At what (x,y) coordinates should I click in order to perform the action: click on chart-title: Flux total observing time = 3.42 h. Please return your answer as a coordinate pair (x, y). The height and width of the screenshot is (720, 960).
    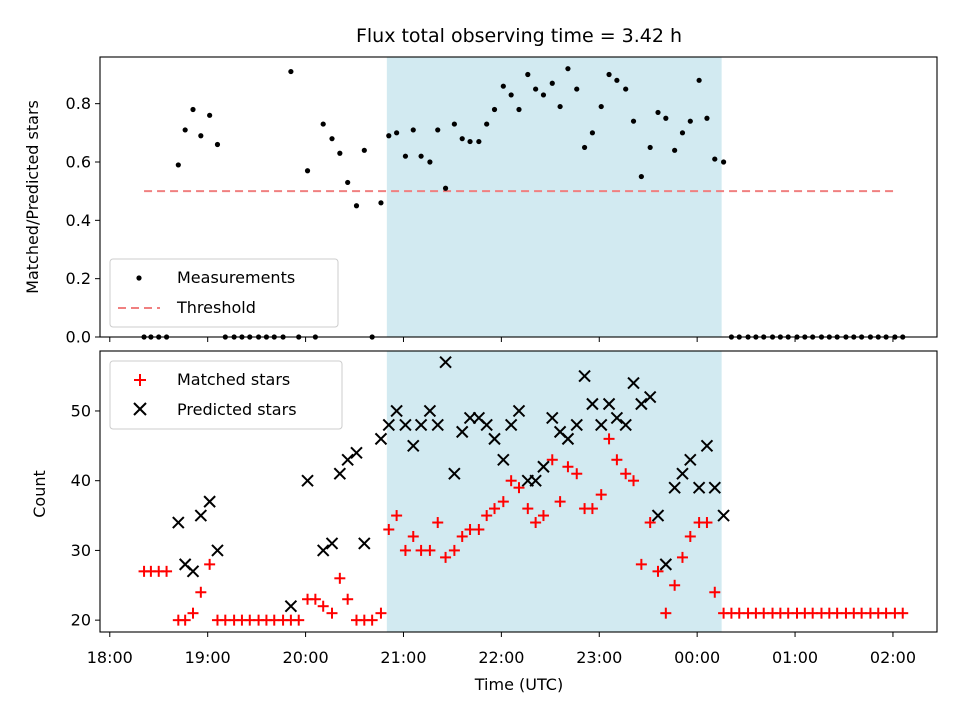
    Looking at the image, I should click on (519, 36).